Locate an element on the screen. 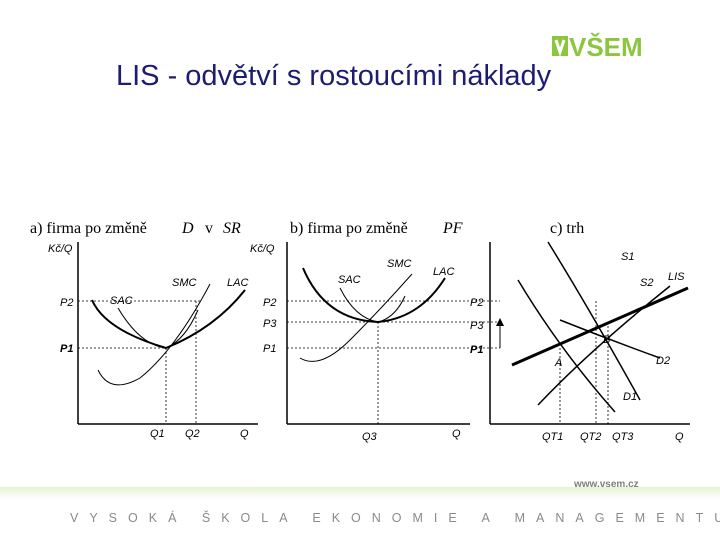  panel-b-smc-label: SMC is located at coordinates (399, 264).